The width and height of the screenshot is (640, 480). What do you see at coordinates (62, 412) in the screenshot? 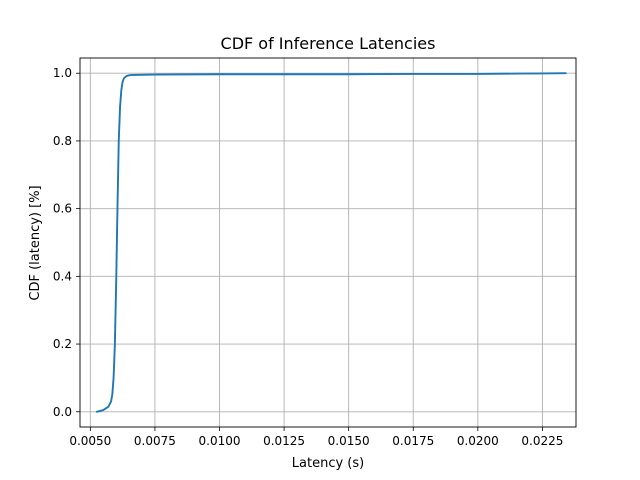
I see `y-tick-label: 0.0` at bounding box center [62, 412].